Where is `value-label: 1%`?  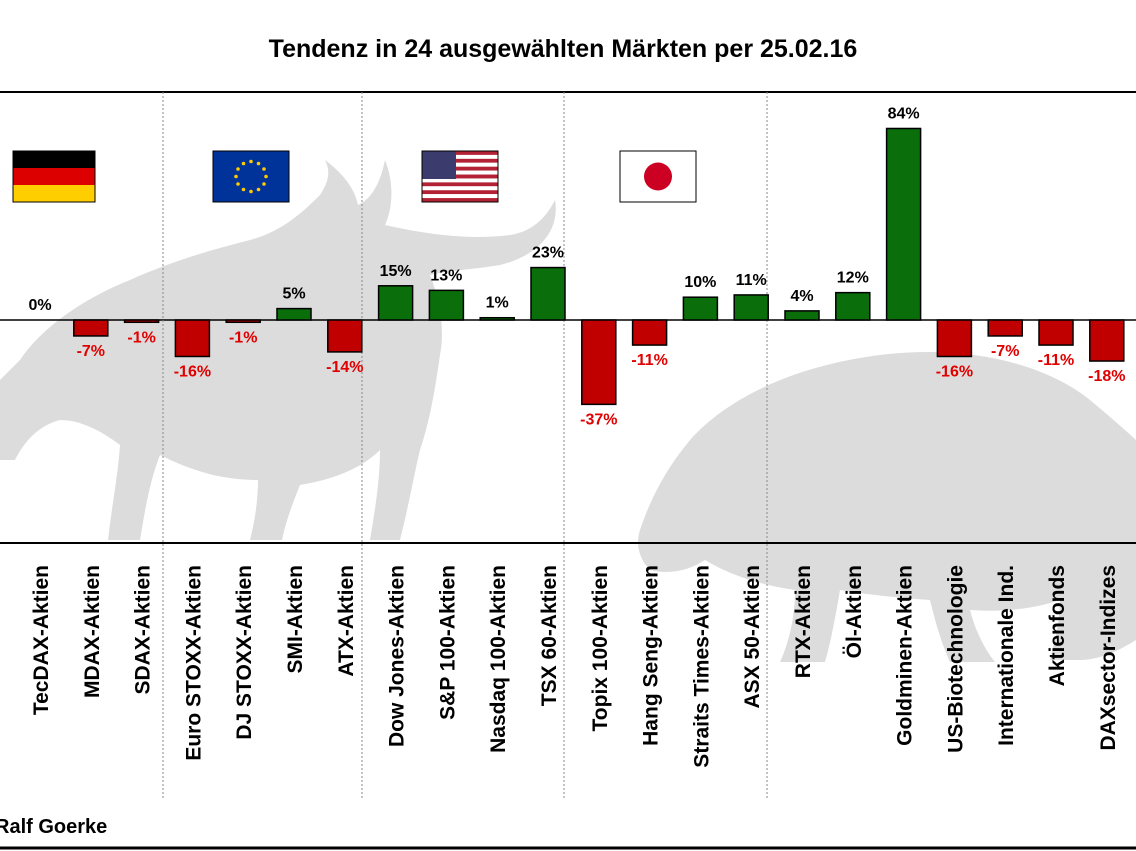 value-label: 1% is located at coordinates (497, 303).